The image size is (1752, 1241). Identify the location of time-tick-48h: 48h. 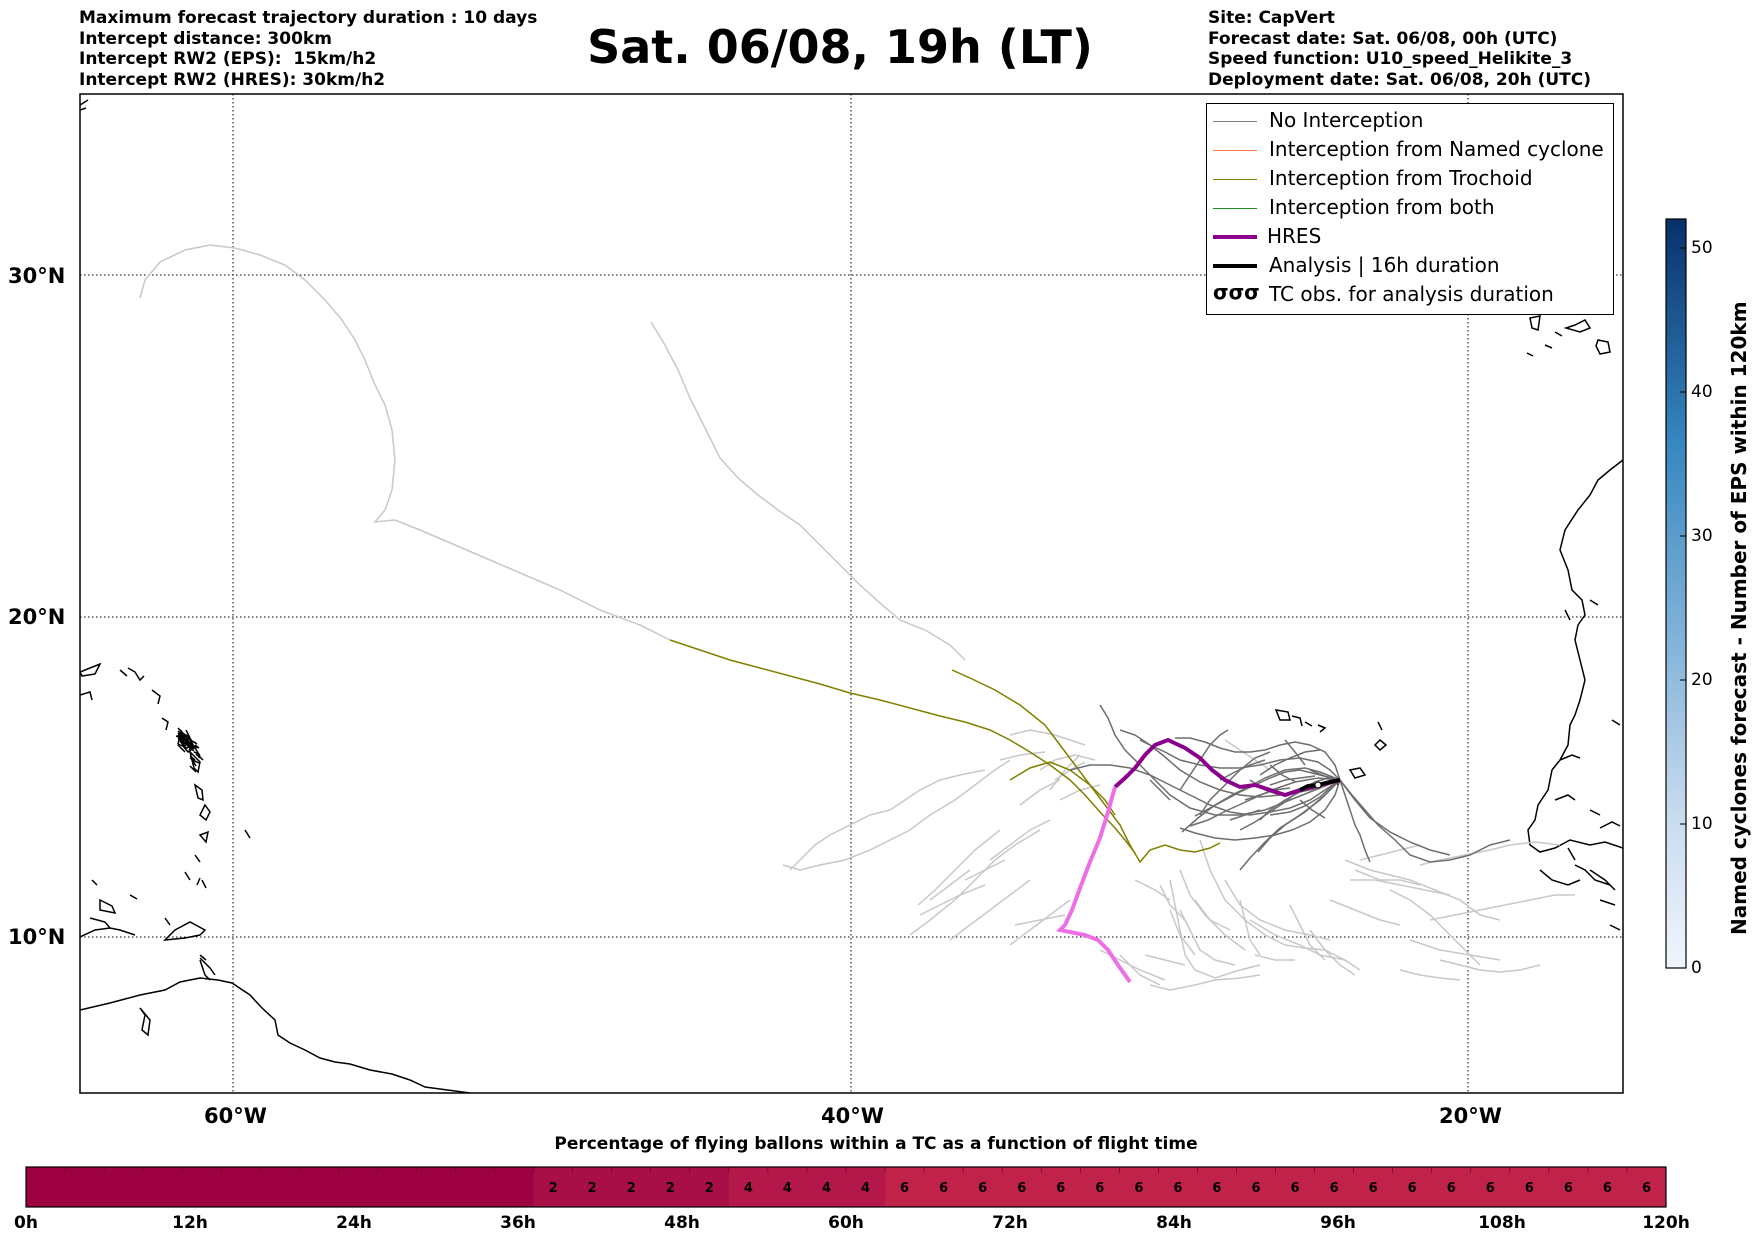
(682, 1223).